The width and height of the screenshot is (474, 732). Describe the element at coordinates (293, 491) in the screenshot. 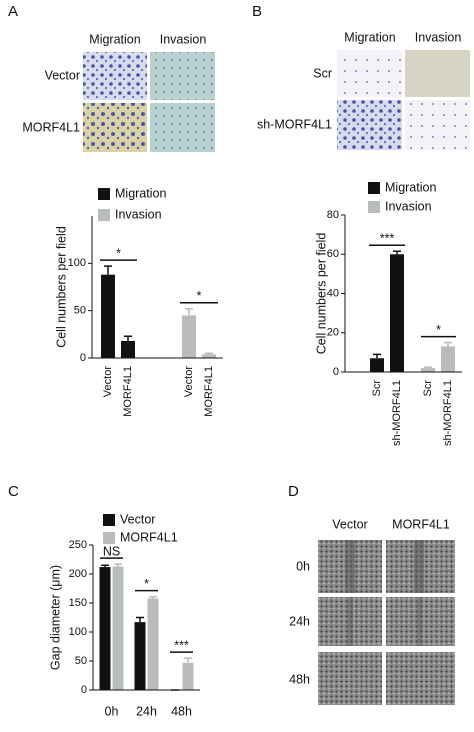

I see `panel-label: D` at that location.